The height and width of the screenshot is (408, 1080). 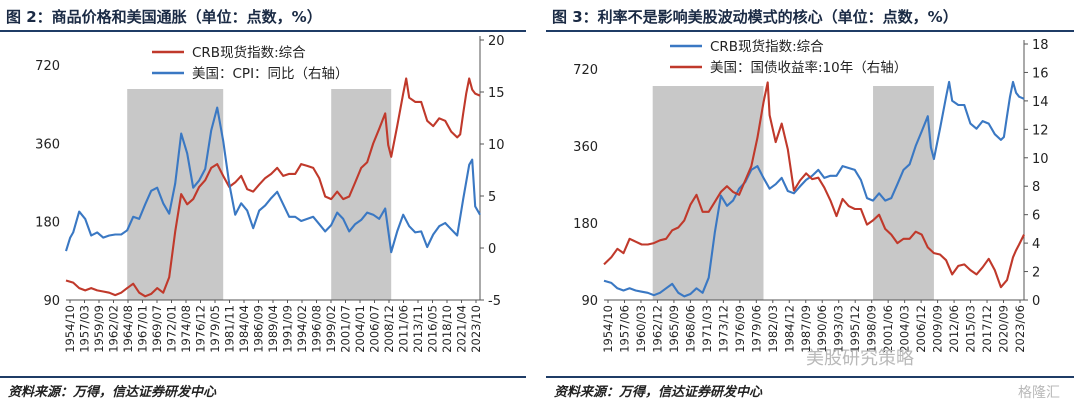 What do you see at coordinates (740, 329) in the screenshot?
I see `x-tick-label: 1976/09` at bounding box center [740, 329].